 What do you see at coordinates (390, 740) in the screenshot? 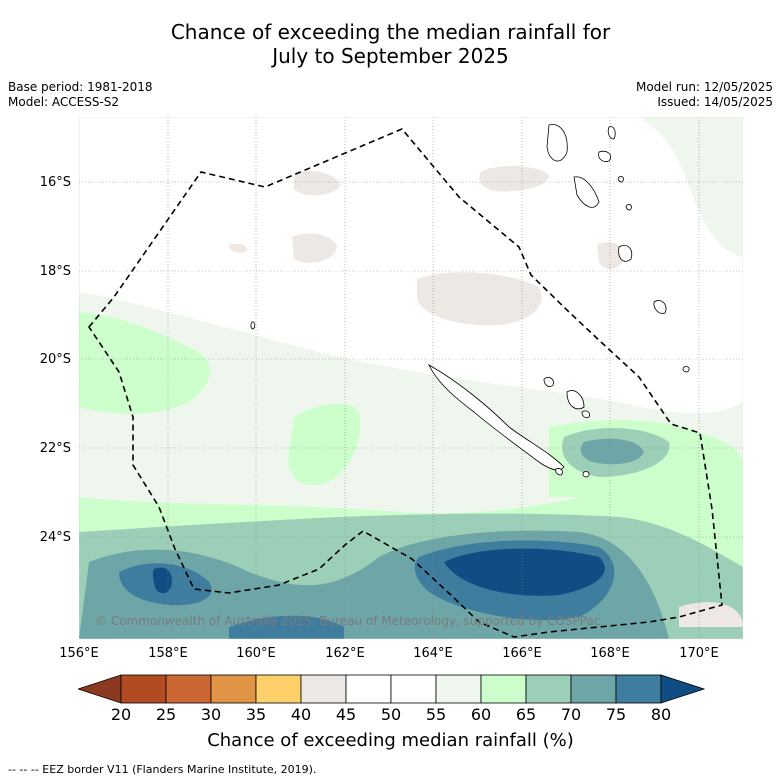
I see `colorbar-label: Chance of exceeding median rainfall (%)` at bounding box center [390, 740].